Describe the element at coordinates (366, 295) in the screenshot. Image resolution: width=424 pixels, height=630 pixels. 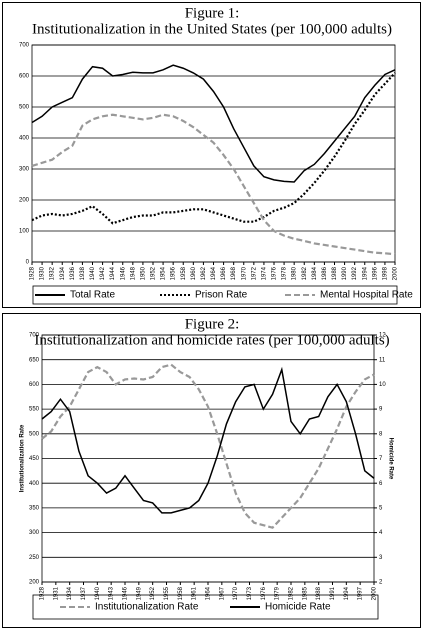
I see `legend-label: Mental Hospital Rate` at that location.